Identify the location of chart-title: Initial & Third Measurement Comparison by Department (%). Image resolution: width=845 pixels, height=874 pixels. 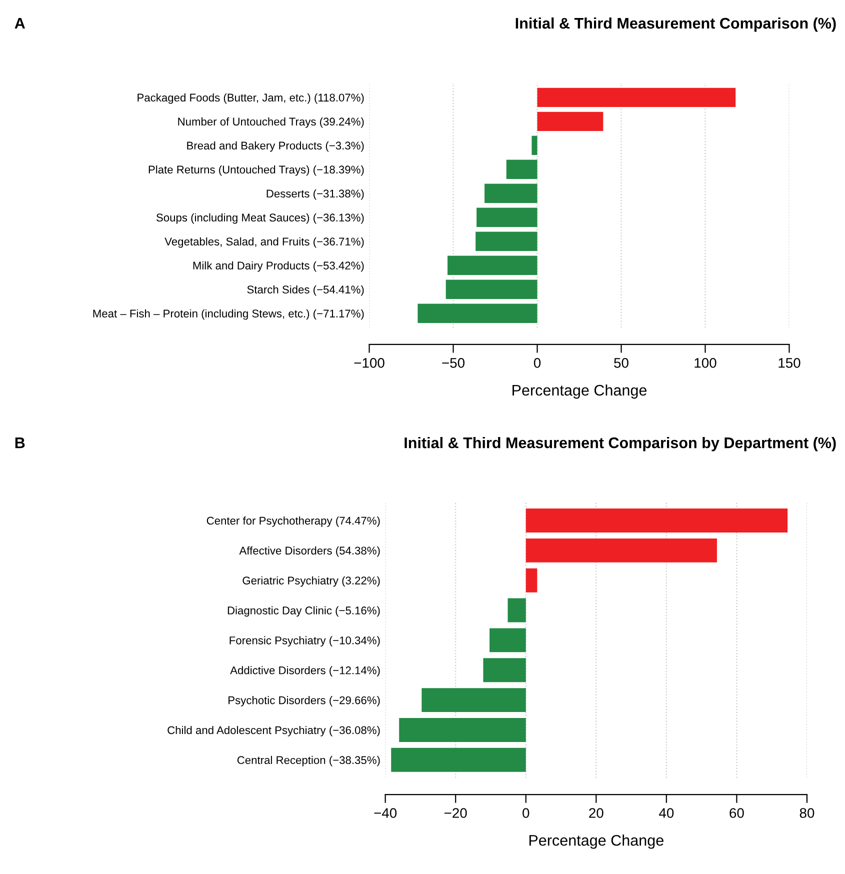
(620, 444).